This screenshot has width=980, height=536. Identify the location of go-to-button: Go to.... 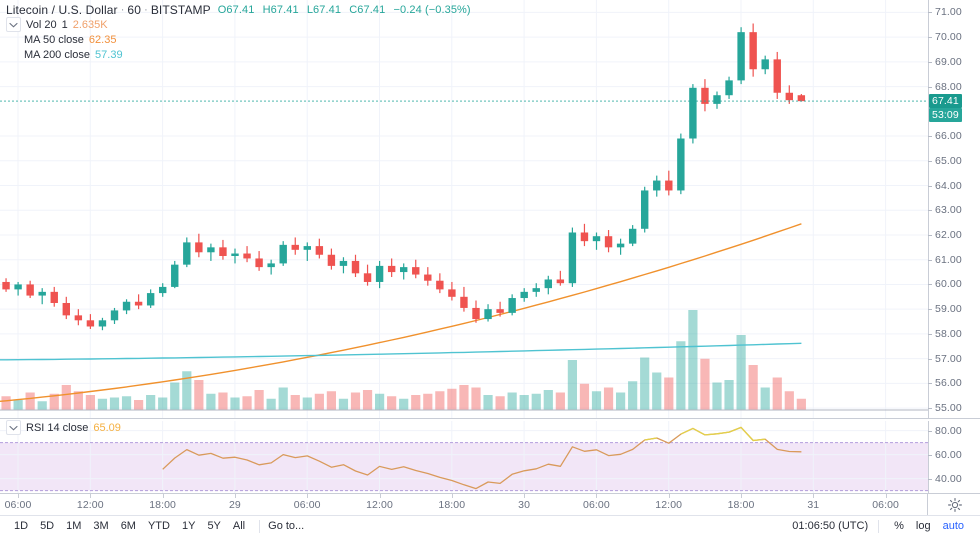
(286, 526).